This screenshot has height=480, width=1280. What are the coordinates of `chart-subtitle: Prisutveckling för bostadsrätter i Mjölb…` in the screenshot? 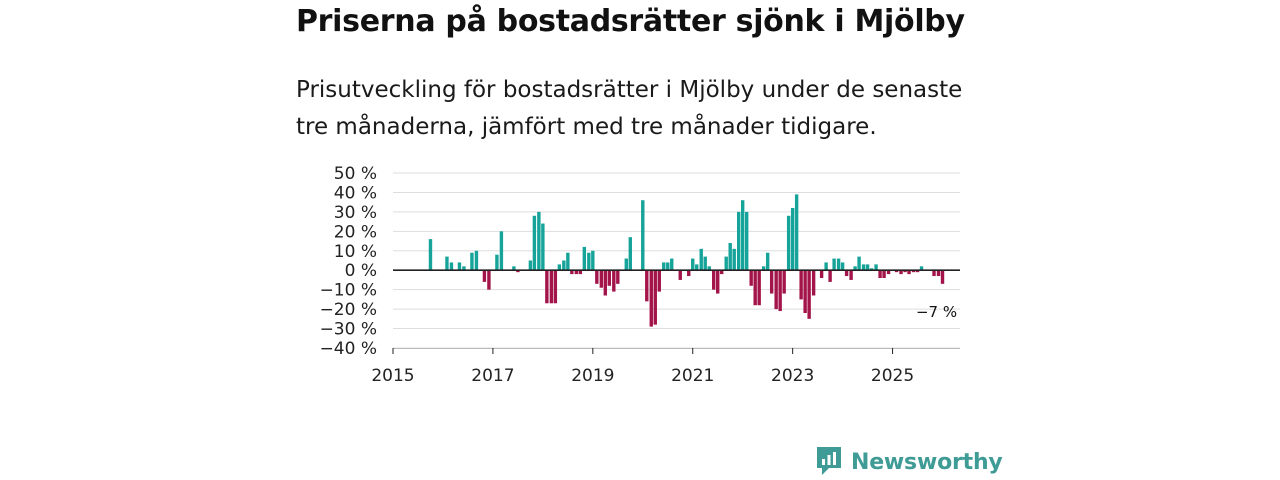 It's located at (629, 108).